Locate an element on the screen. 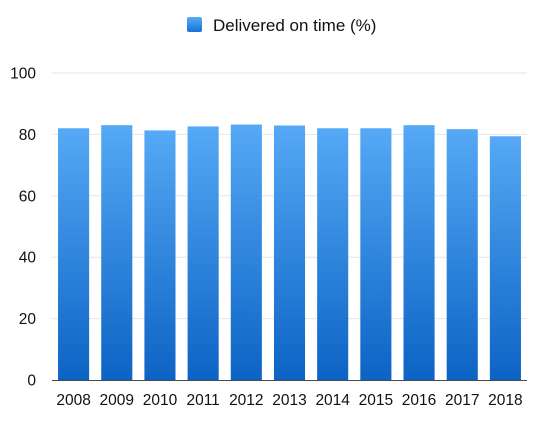 Image resolution: width=555 pixels, height=432 pixels. bar-2015 is located at coordinates (376, 254).